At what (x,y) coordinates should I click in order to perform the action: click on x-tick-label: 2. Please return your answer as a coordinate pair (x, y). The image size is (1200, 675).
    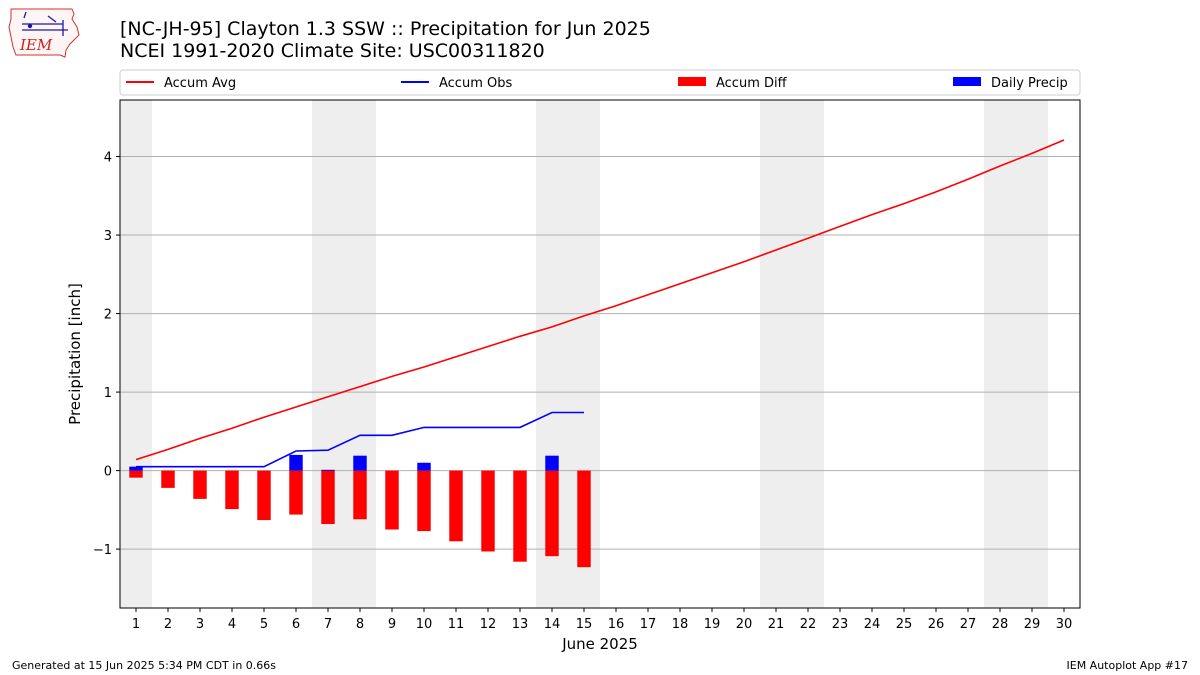
    Looking at the image, I should click on (168, 624).